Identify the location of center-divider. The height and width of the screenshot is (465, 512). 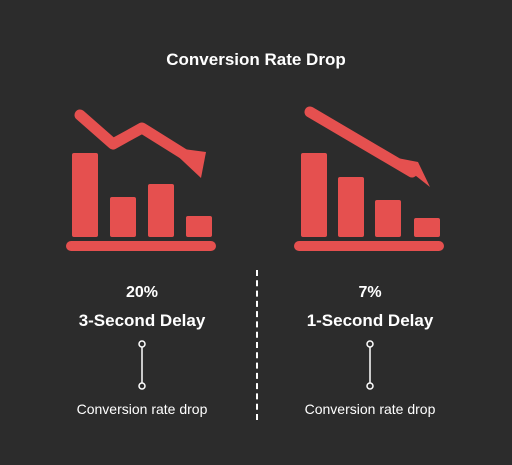
(257, 345).